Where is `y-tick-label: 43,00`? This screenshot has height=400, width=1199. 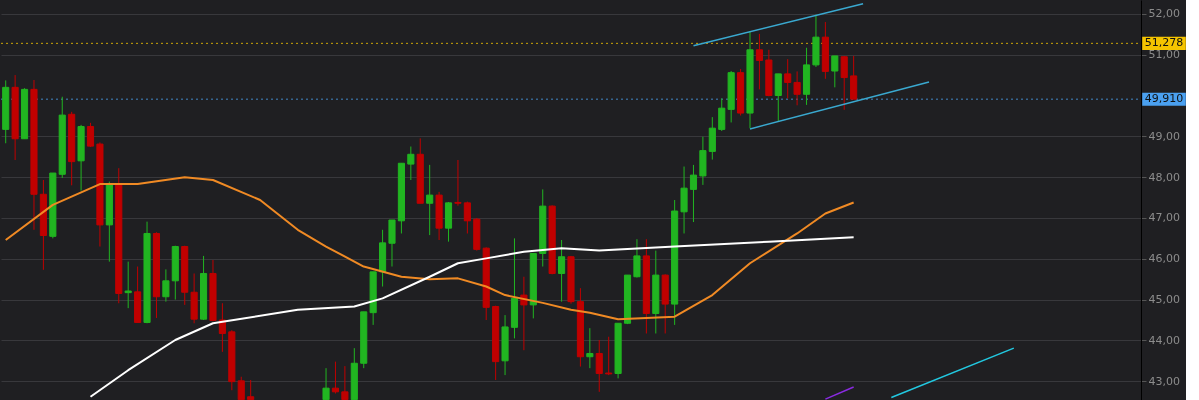
y-tick-label: 43,00 is located at coordinates (1164, 381).